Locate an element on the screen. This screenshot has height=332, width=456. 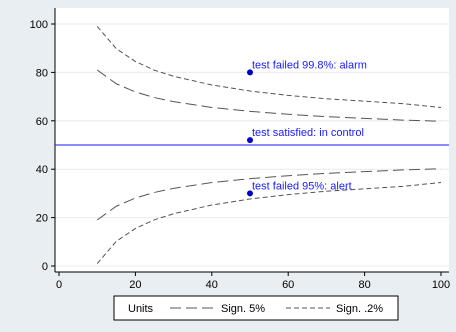
series-1-lower-line is located at coordinates (269, 194).